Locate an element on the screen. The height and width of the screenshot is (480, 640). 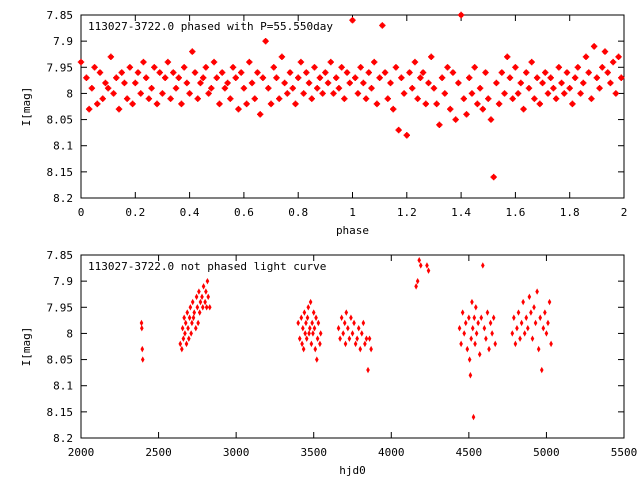
x-tick-label: 2500 is located at coordinates (158, 452).